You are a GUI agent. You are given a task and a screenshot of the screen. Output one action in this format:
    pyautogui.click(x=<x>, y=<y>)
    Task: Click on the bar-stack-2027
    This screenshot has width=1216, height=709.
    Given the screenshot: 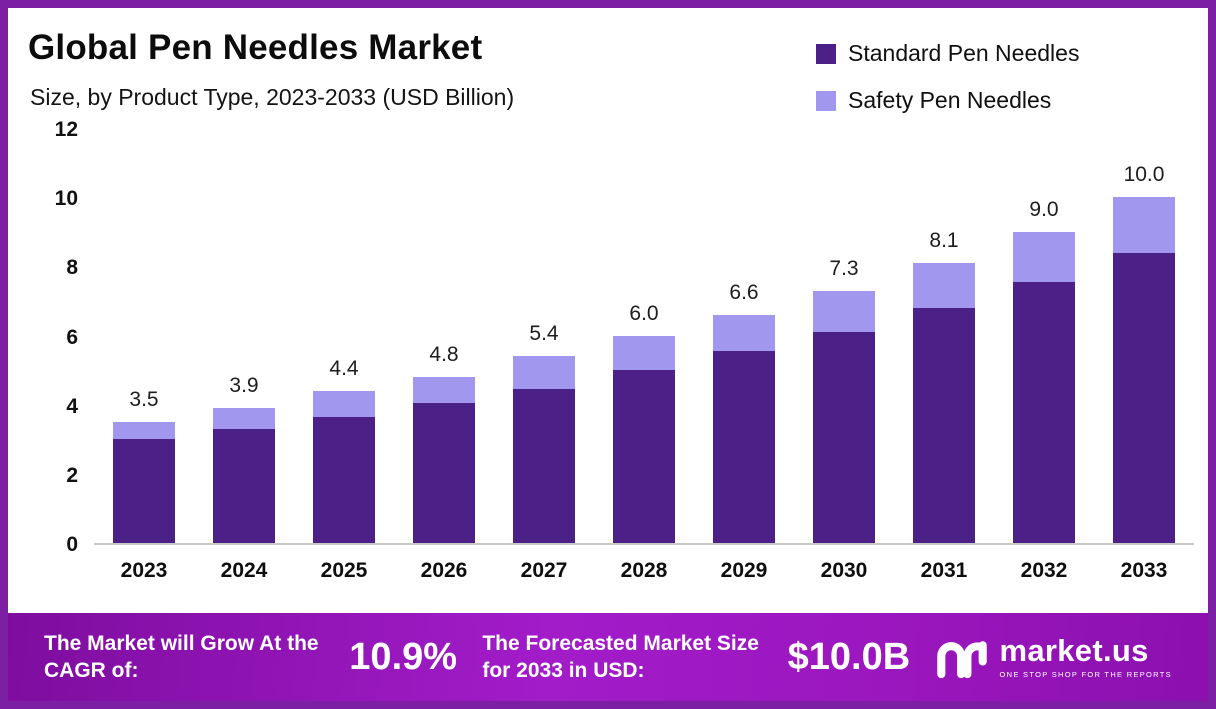 What is the action you would take?
    pyautogui.click(x=544, y=449)
    